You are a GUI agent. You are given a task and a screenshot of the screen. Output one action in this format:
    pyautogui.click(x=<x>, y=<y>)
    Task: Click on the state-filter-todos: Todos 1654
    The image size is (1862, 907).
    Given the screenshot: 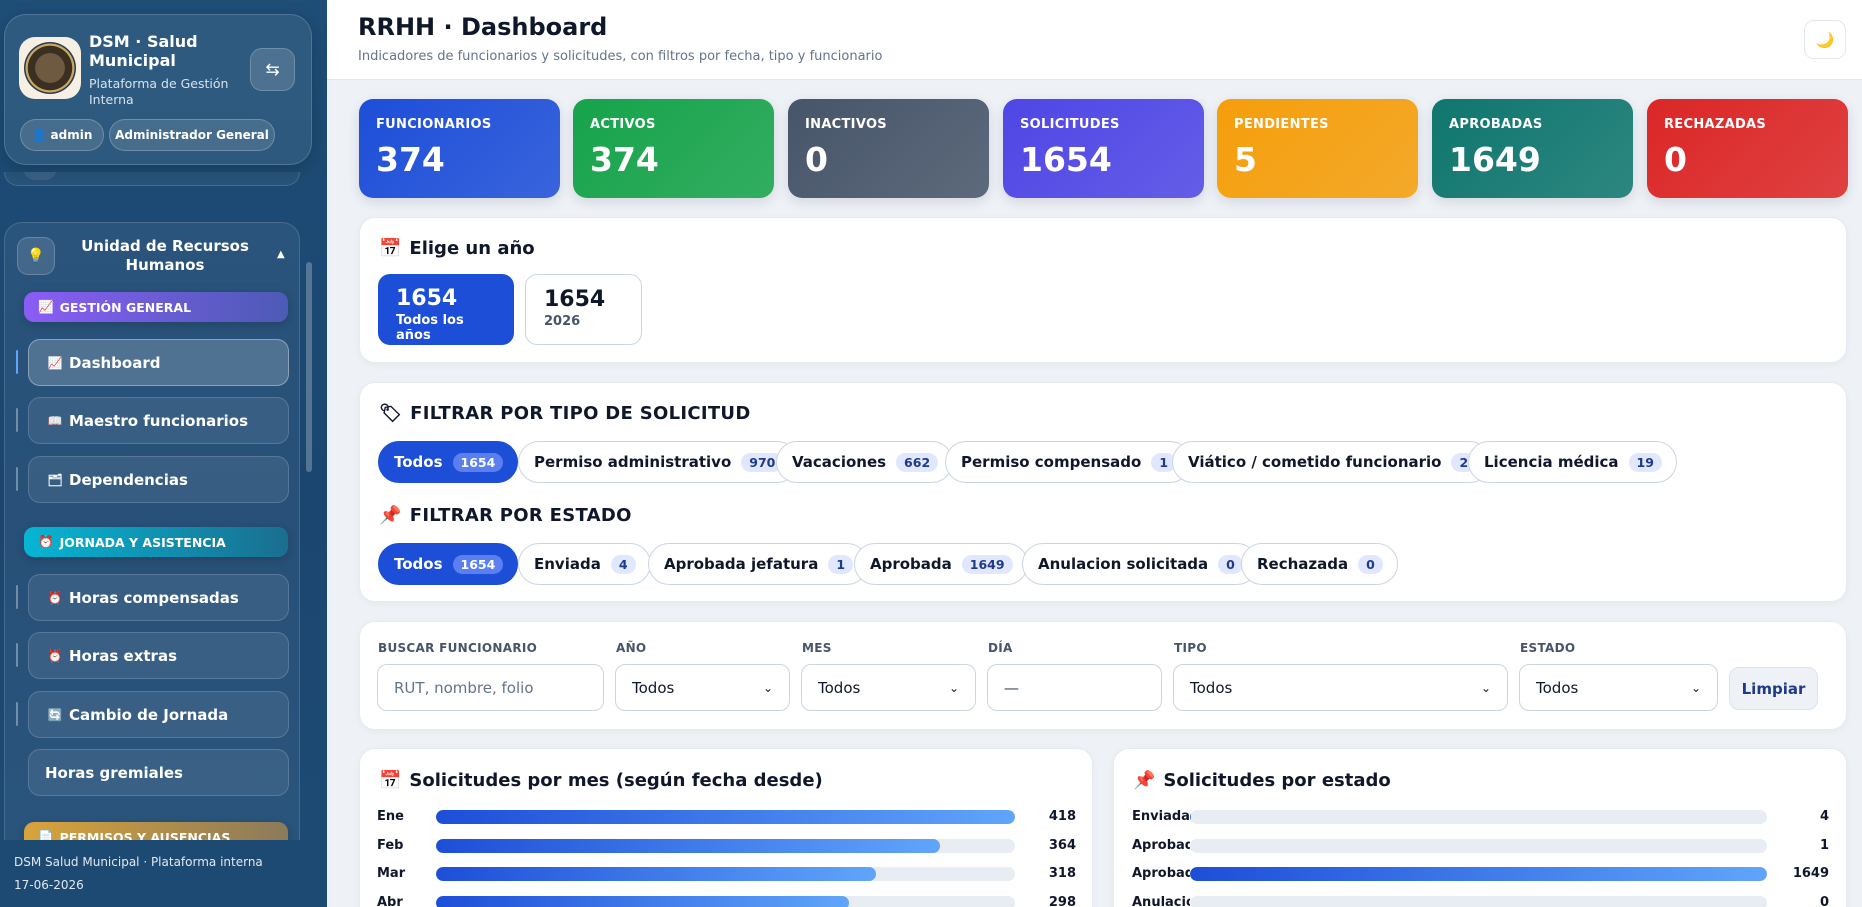 What is the action you would take?
    pyautogui.click(x=448, y=564)
    